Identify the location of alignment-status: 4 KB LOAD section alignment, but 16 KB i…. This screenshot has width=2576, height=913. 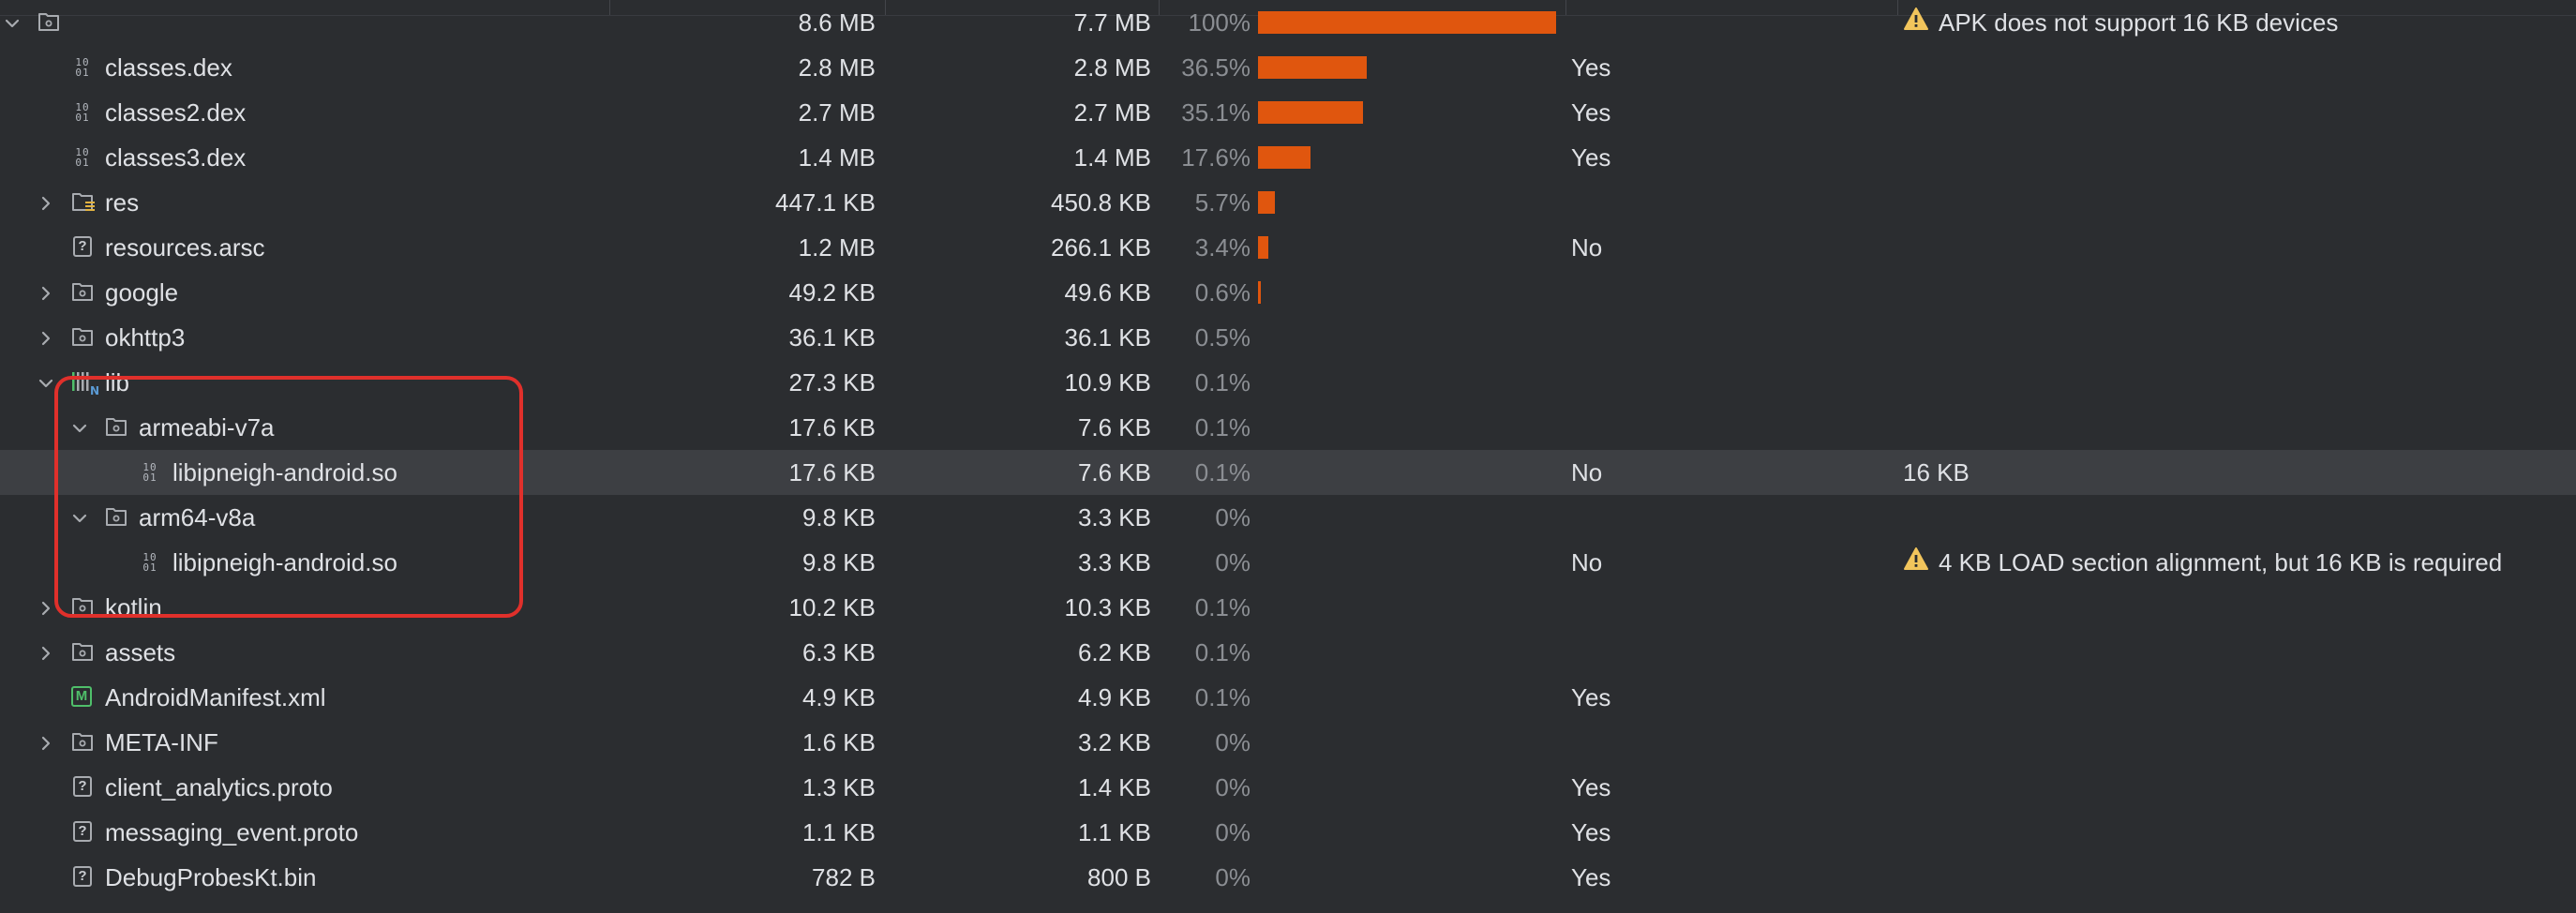
(2202, 563).